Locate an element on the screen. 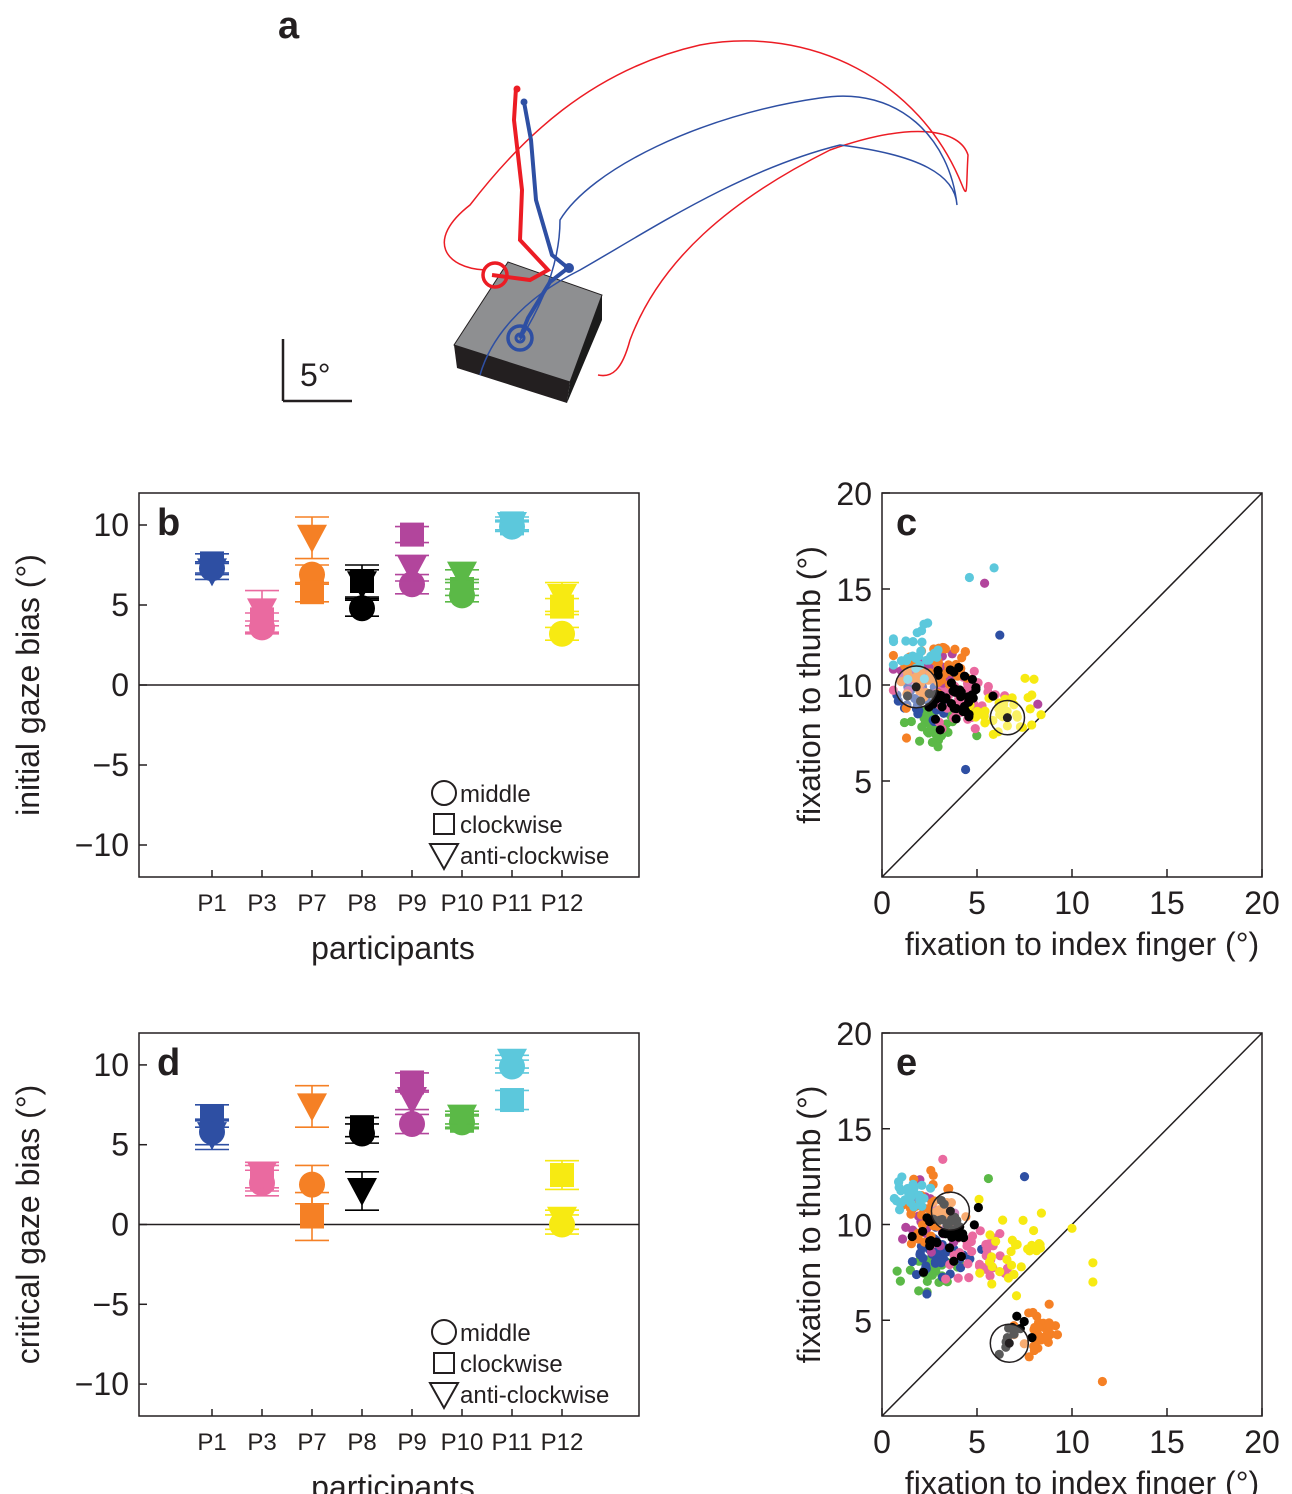  panel-a-letter: a is located at coordinates (289, 26).